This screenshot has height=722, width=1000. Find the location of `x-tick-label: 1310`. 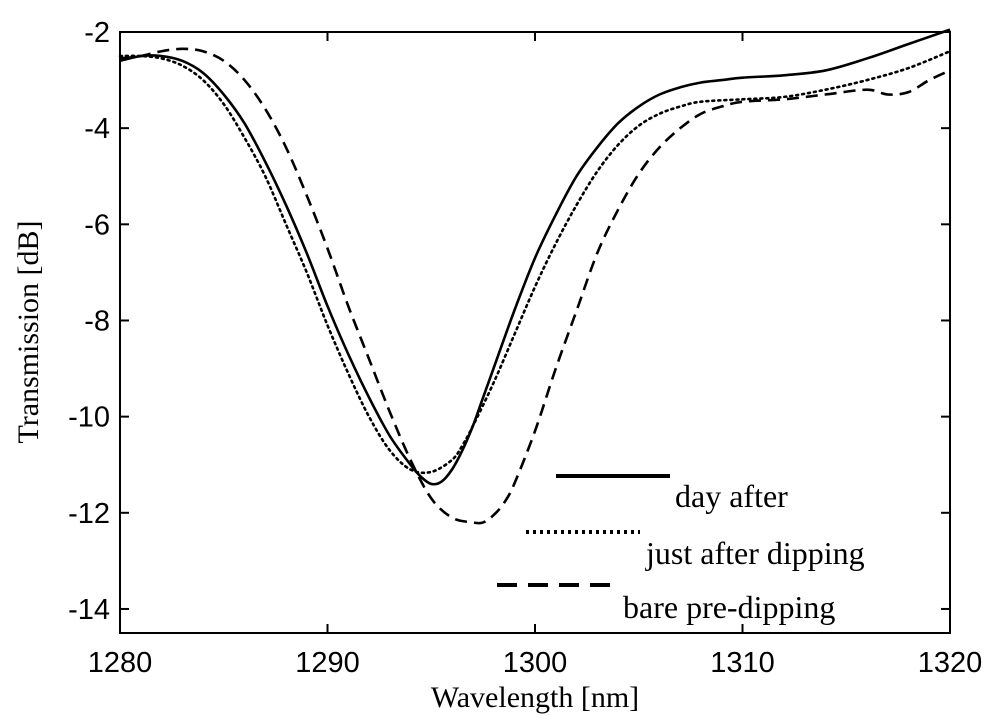

x-tick-label: 1310 is located at coordinates (742, 663).